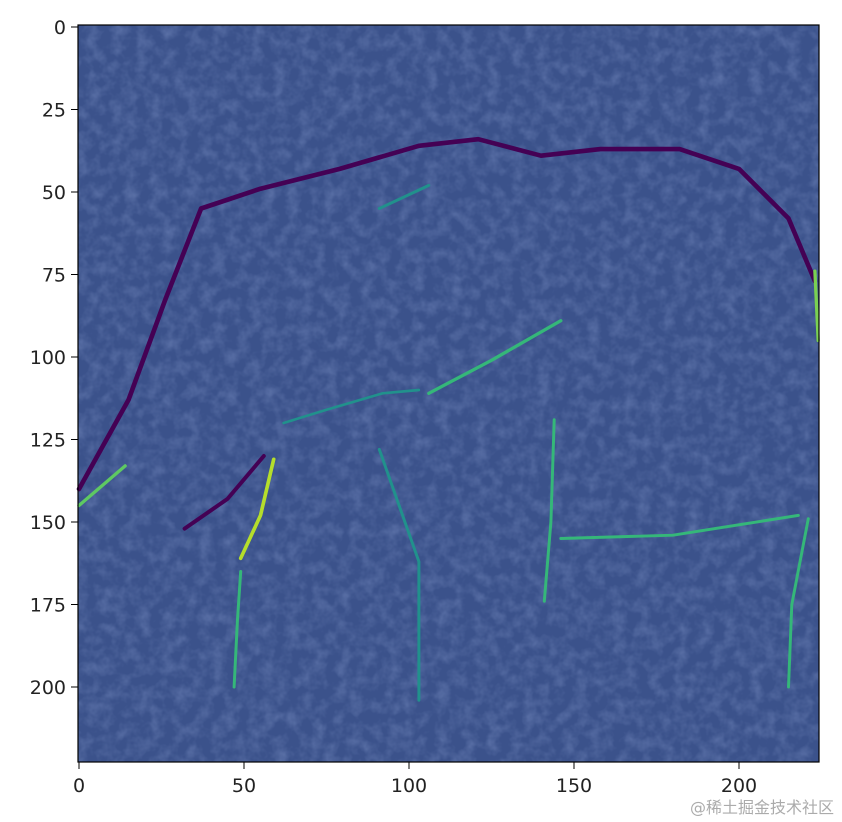 The image size is (842, 822). Describe the element at coordinates (60, 28) in the screenshot. I see `y-tick-label: 0` at that location.